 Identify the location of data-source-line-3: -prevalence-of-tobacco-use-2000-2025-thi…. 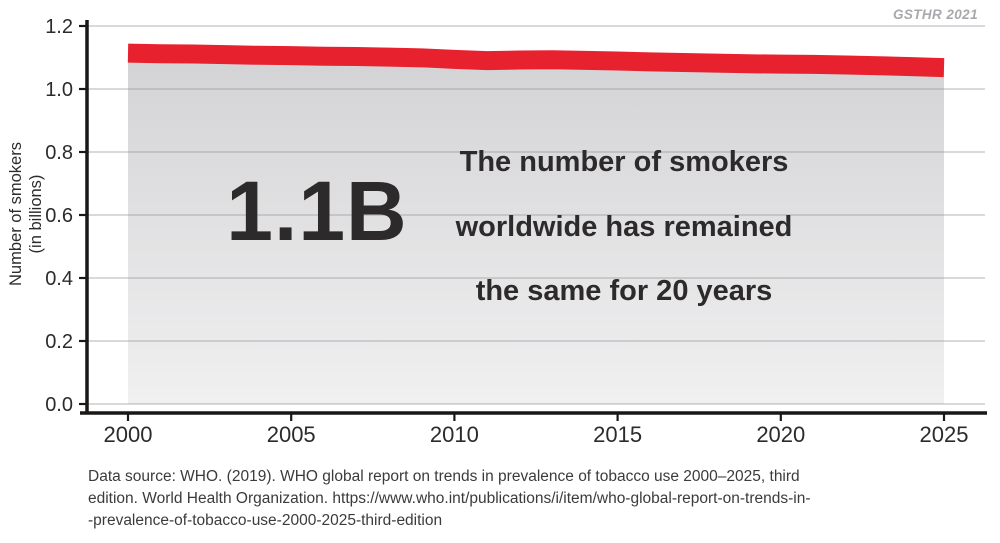
(265, 520).